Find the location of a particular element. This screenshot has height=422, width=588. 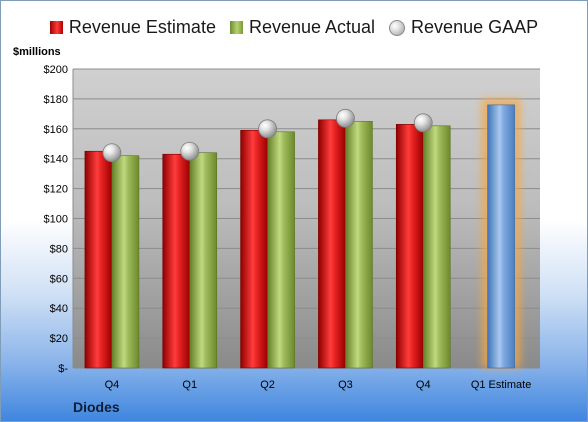

x-tick-label: Q1 is located at coordinates (189, 385).